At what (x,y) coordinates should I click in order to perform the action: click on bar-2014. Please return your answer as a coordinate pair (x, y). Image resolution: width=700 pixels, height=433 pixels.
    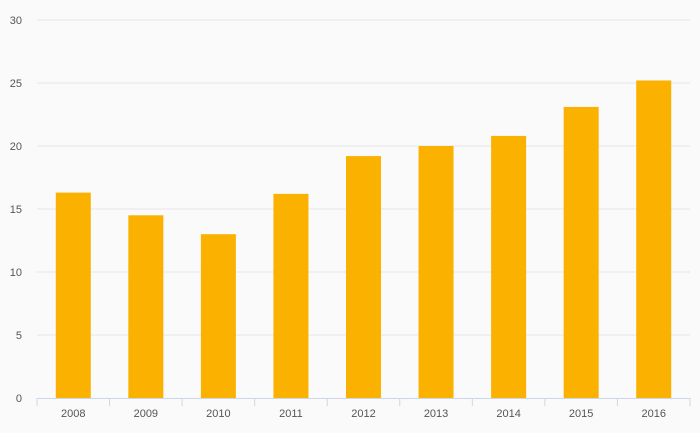
    Looking at the image, I should click on (509, 267).